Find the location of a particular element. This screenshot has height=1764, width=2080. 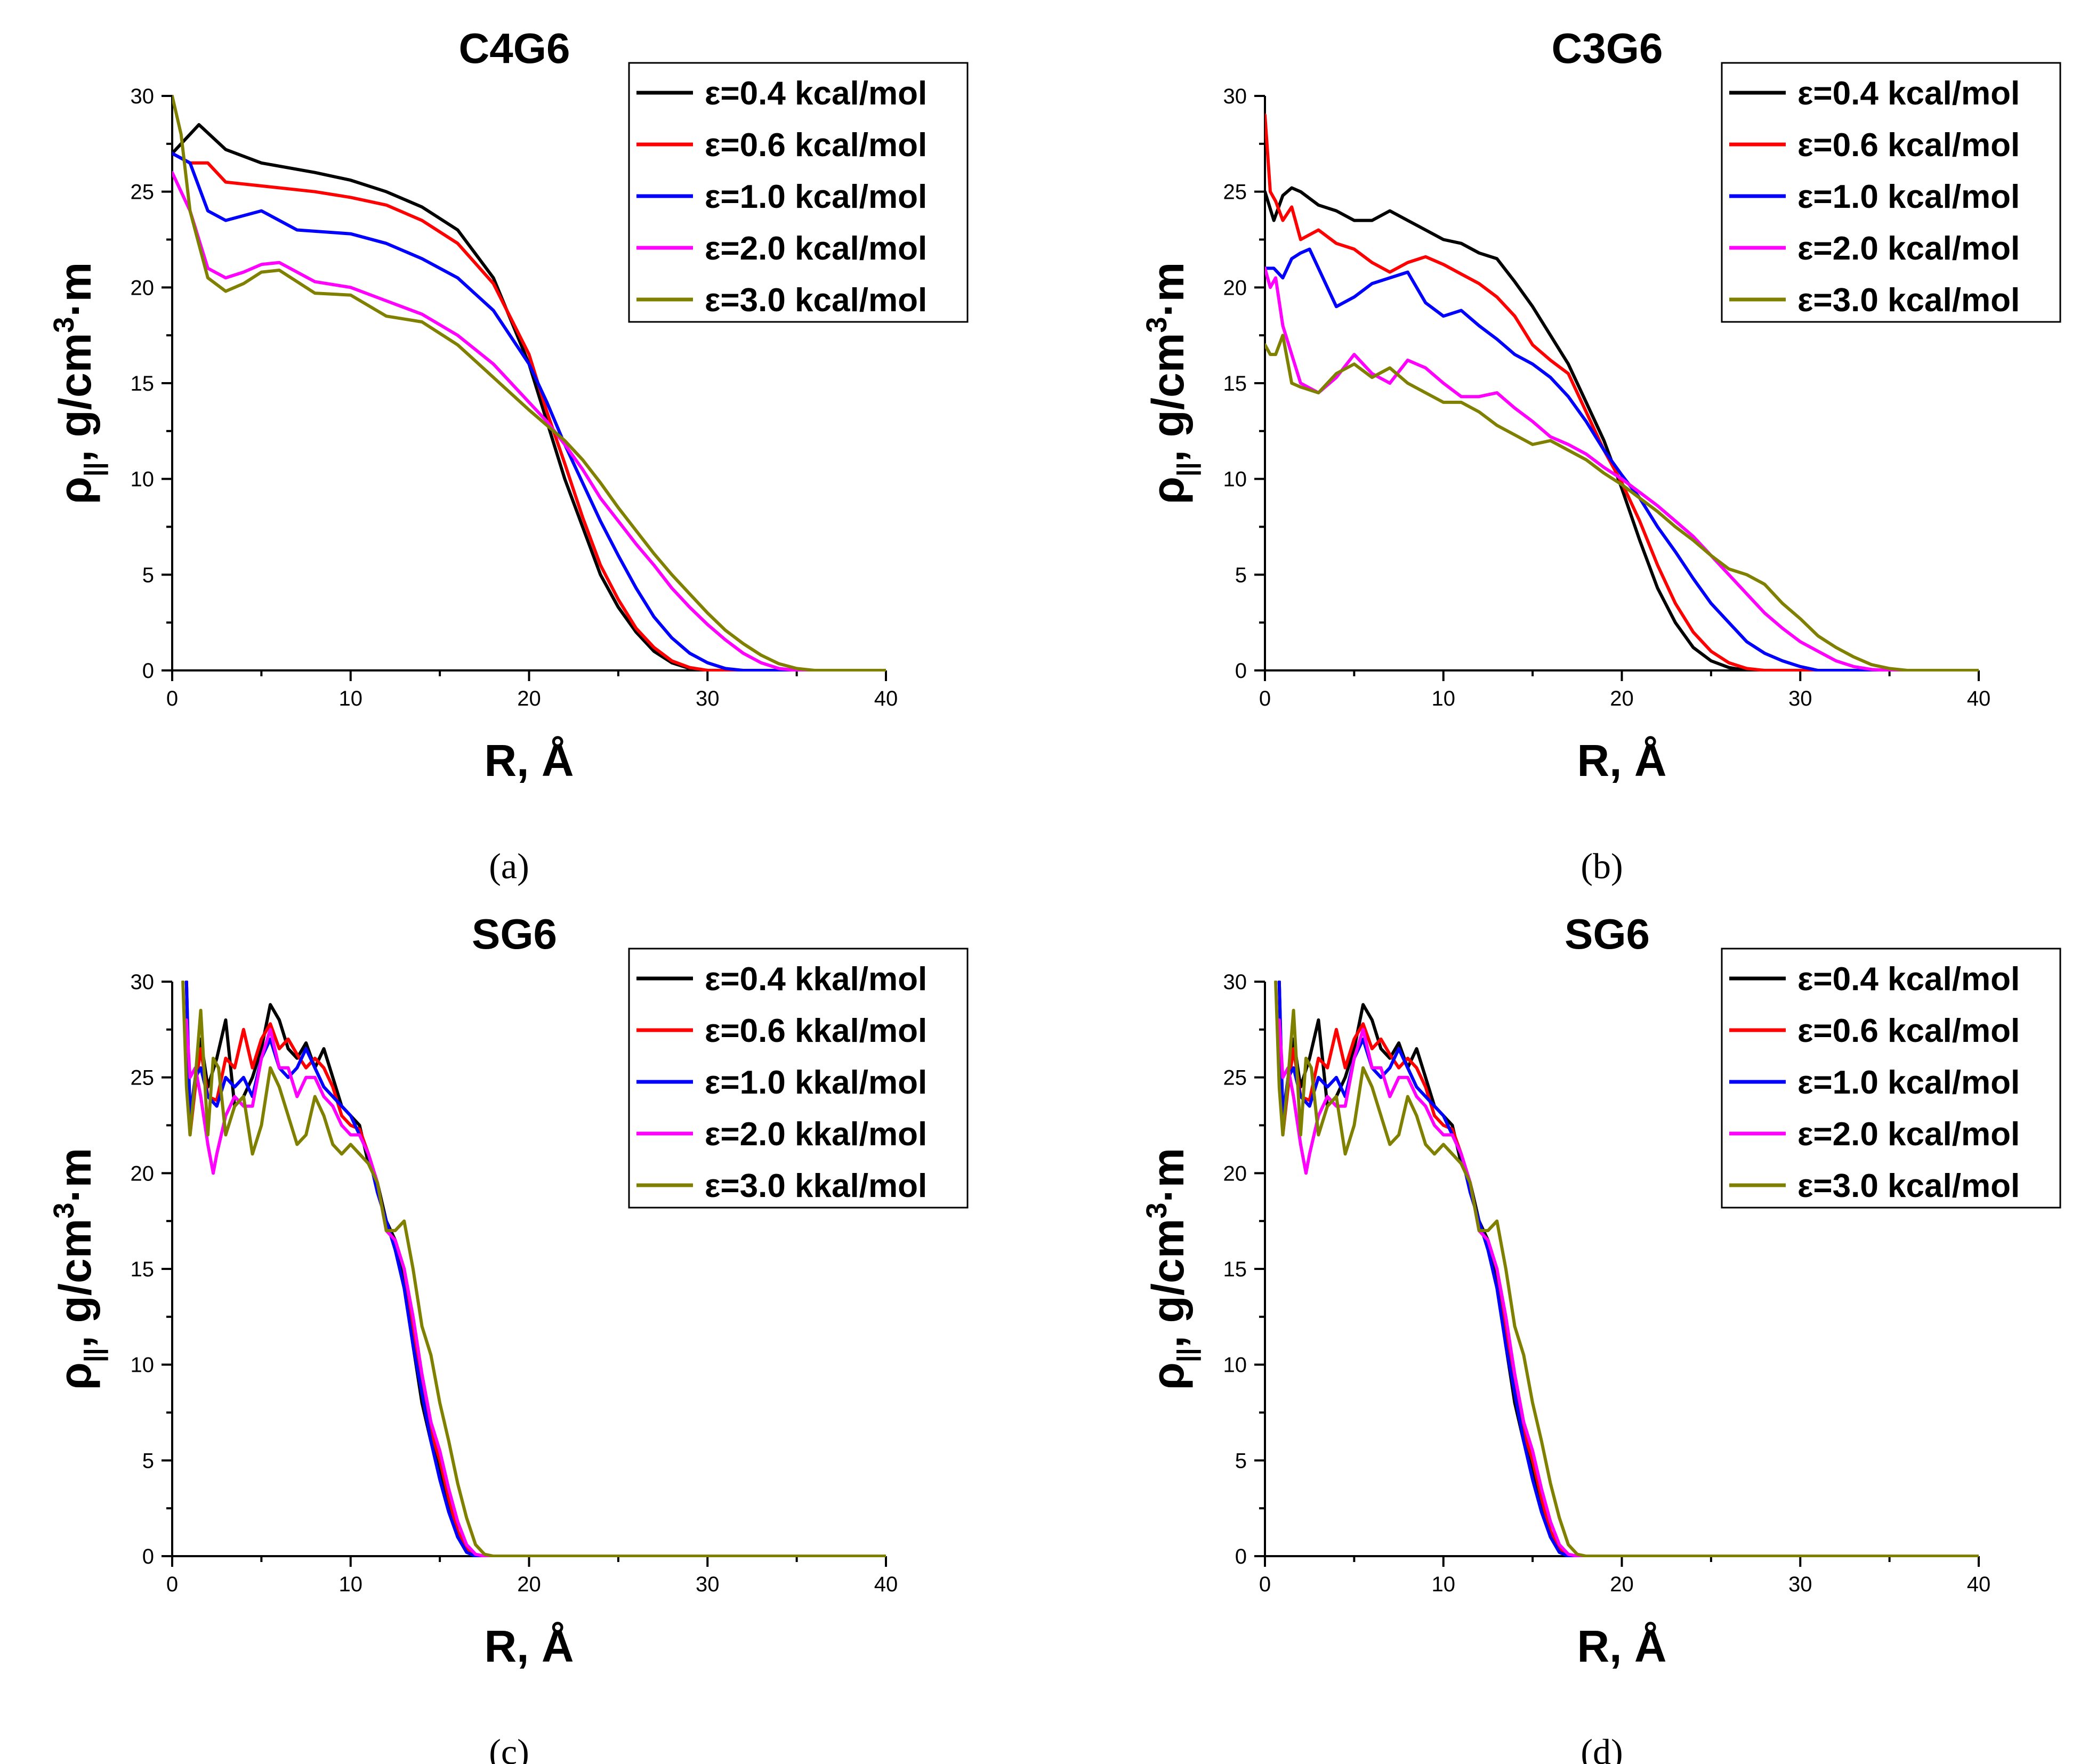

legend-label: ε=1.0 kkal/mol is located at coordinates (816, 1082).